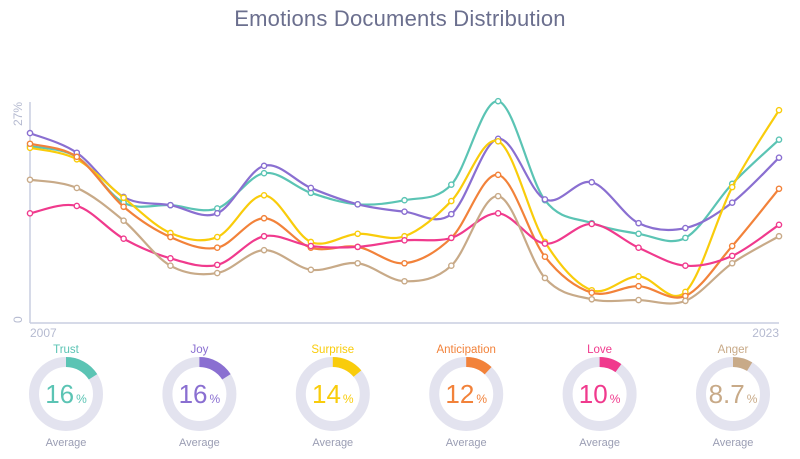  Describe the element at coordinates (18, 319) in the screenshot. I see `y-tick-label: 0` at that location.